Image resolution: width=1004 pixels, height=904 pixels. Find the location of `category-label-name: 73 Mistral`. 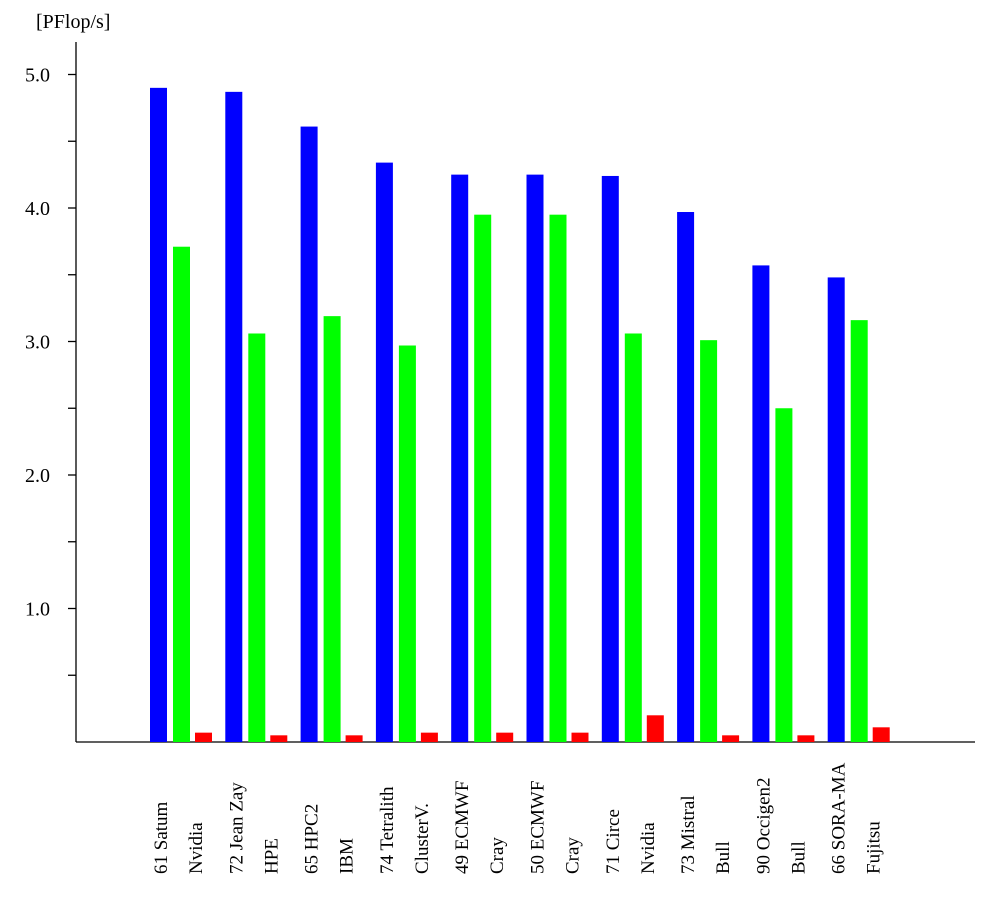

category-label-name: 73 Mistral is located at coordinates (688, 834).